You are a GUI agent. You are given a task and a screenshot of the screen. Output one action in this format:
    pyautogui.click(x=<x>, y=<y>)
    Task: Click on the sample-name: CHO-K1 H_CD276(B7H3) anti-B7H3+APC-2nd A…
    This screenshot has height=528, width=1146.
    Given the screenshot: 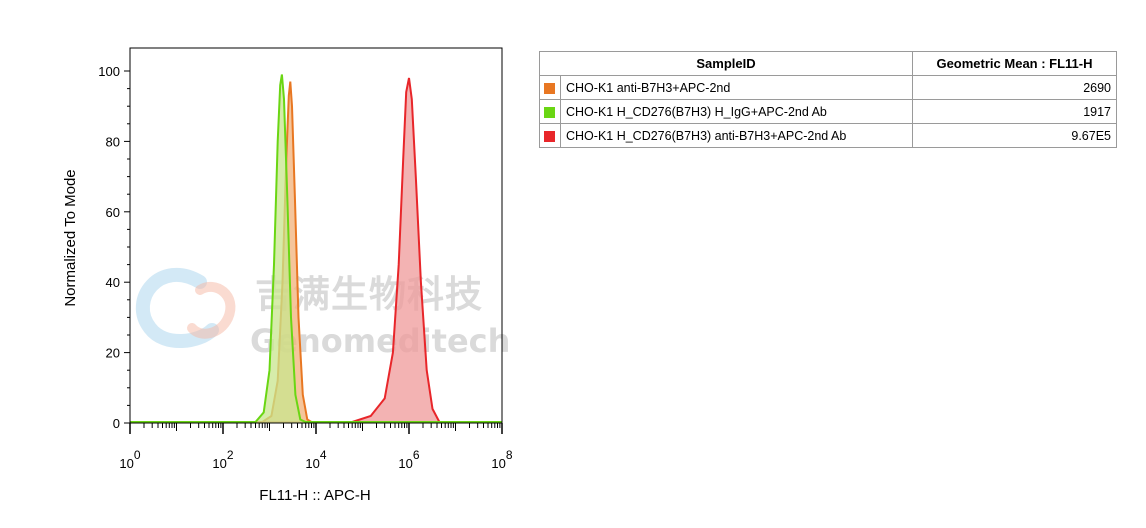 What is the action you would take?
    pyautogui.click(x=736, y=135)
    